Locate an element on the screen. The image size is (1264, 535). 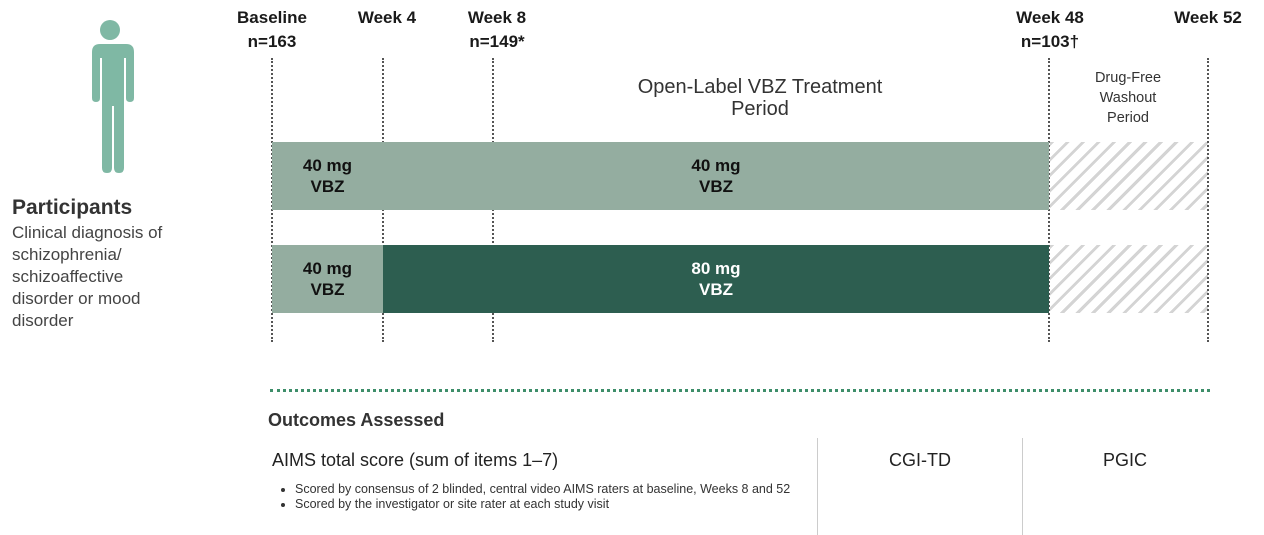
washout-period-label: Drug-Free Washout Period is located at coordinates (1128, 98).